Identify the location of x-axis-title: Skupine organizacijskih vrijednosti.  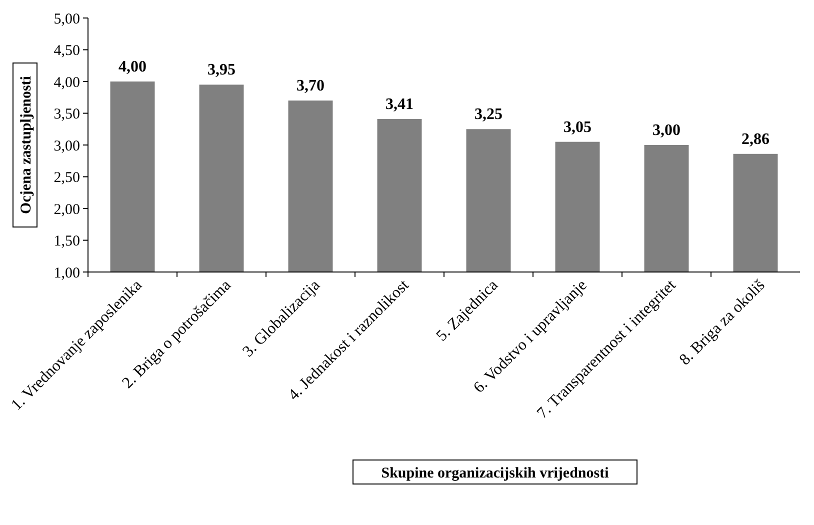
(495, 473).